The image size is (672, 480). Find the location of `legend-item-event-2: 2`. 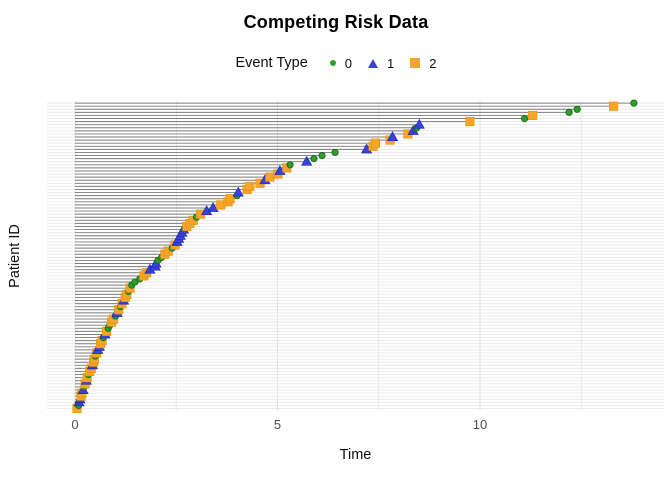

legend-item-event-2: 2 is located at coordinates (423, 63).